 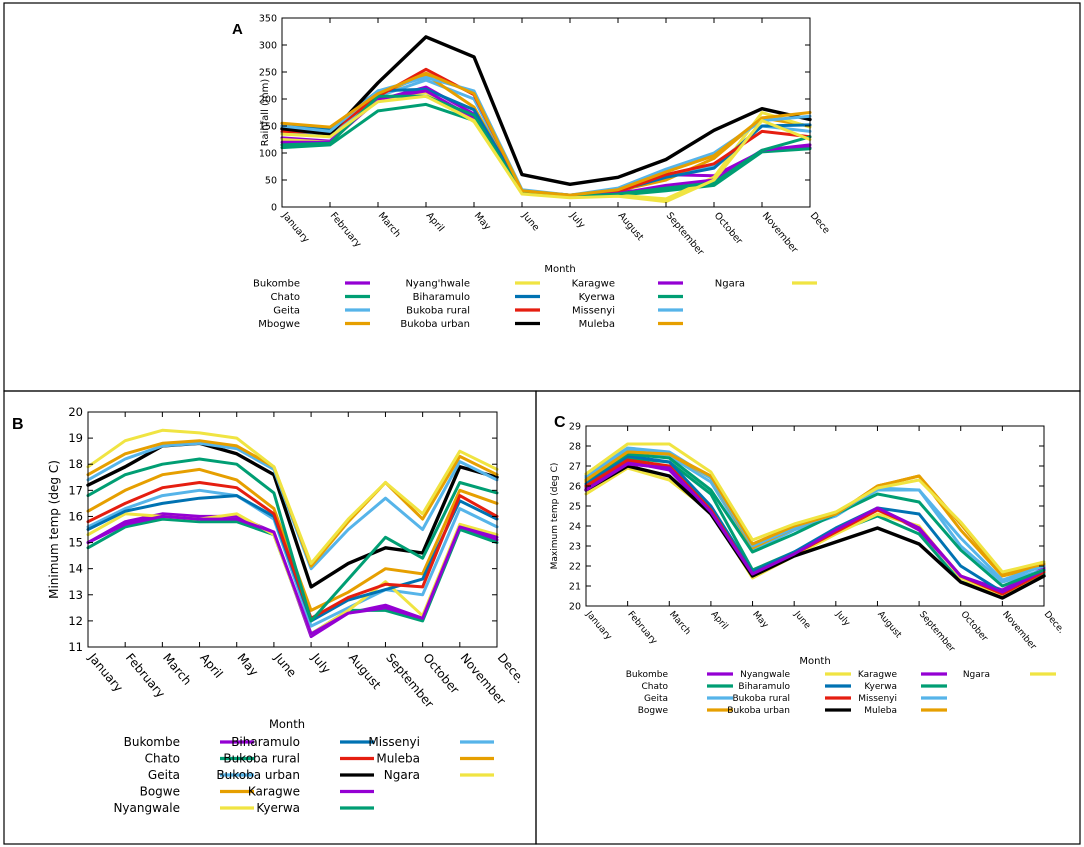 What do you see at coordinates (268, 99) in the screenshot?
I see `y-tick-label: 200` at bounding box center [268, 99].